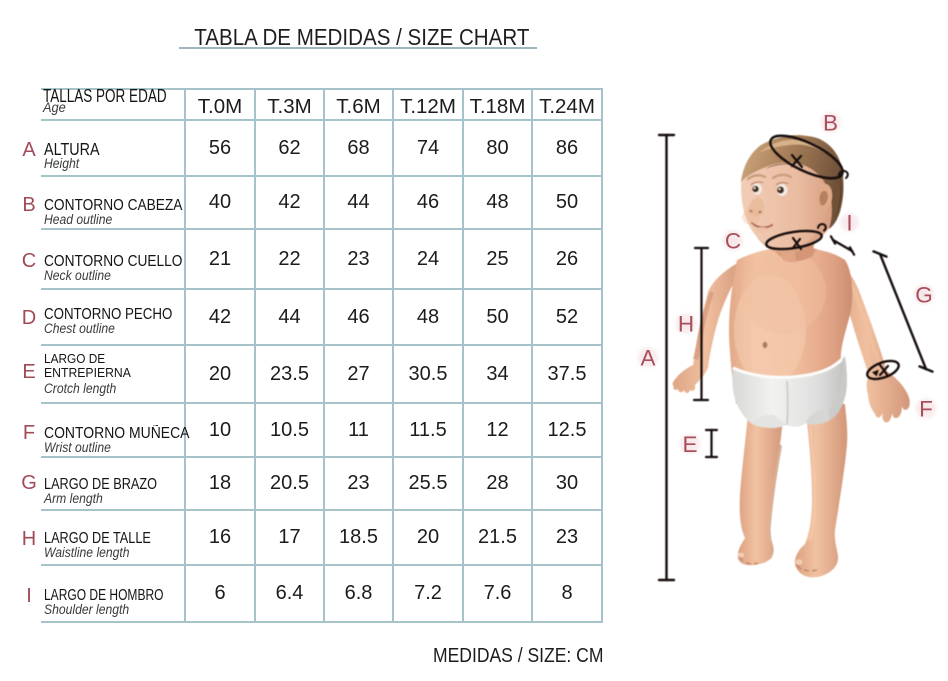  Describe the element at coordinates (830, 123) in the screenshot. I see `svg-text: B` at that location.